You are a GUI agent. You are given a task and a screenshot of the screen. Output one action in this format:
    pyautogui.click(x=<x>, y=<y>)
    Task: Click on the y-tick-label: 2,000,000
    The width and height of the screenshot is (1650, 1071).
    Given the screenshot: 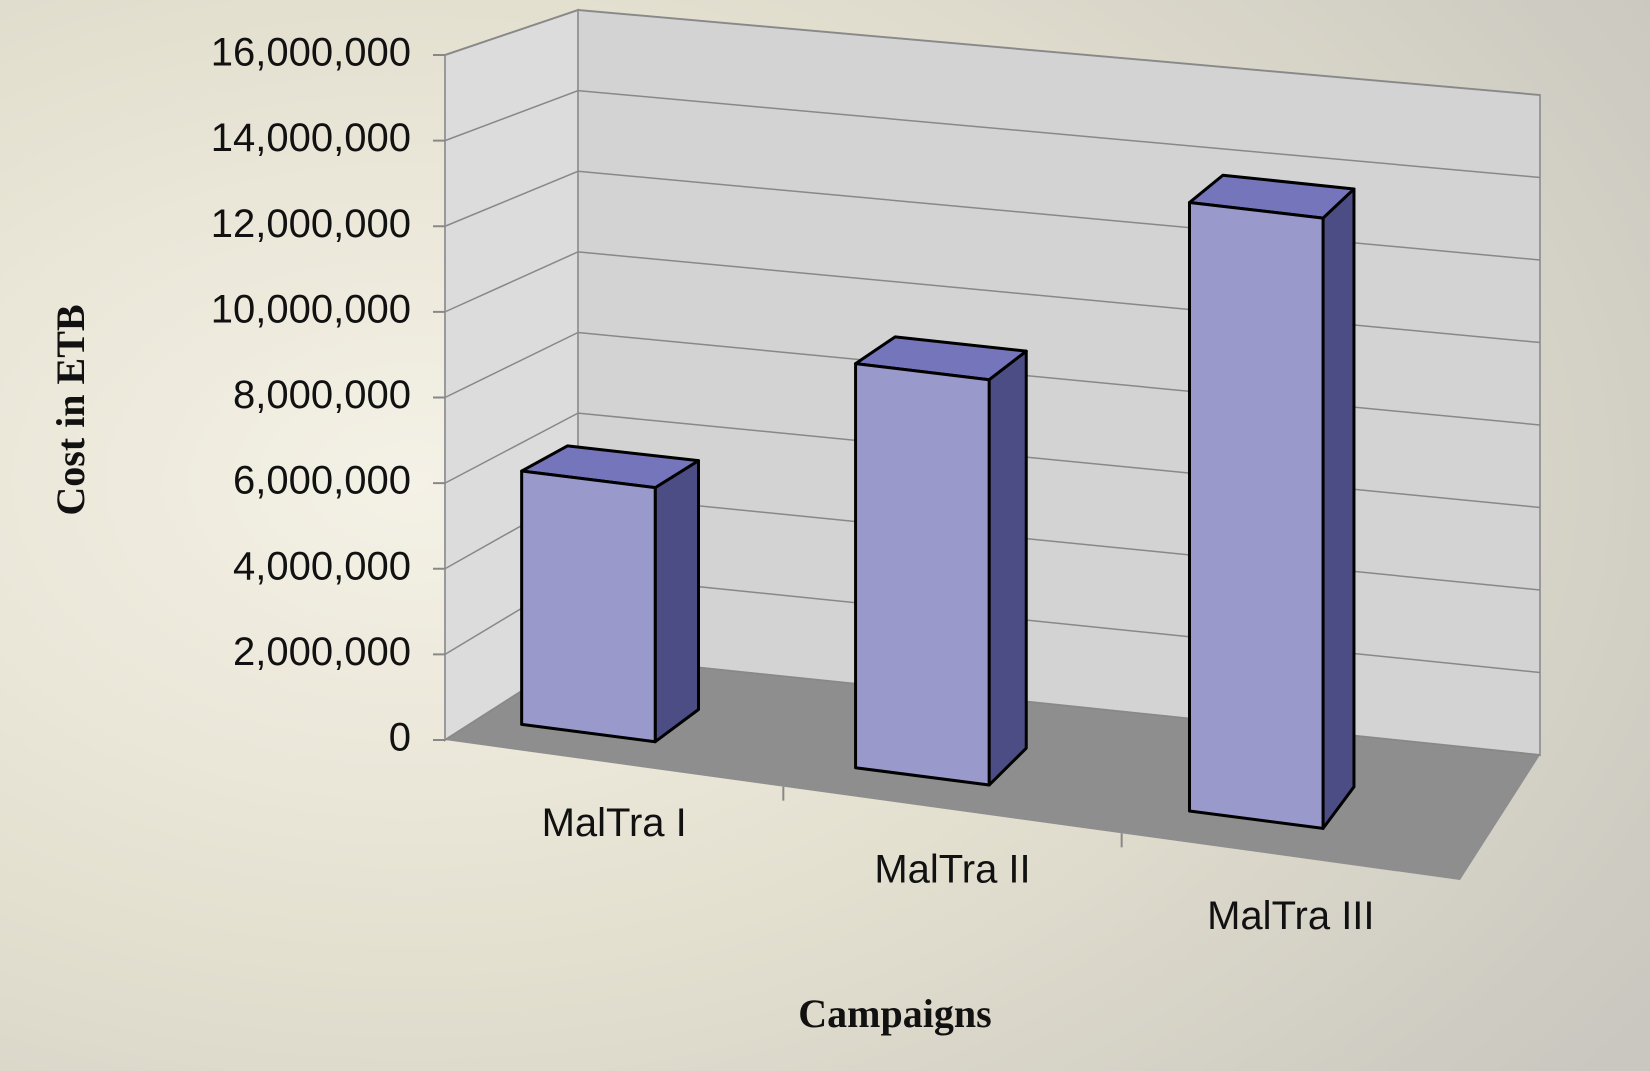 What is the action you would take?
    pyautogui.click(x=322, y=652)
    